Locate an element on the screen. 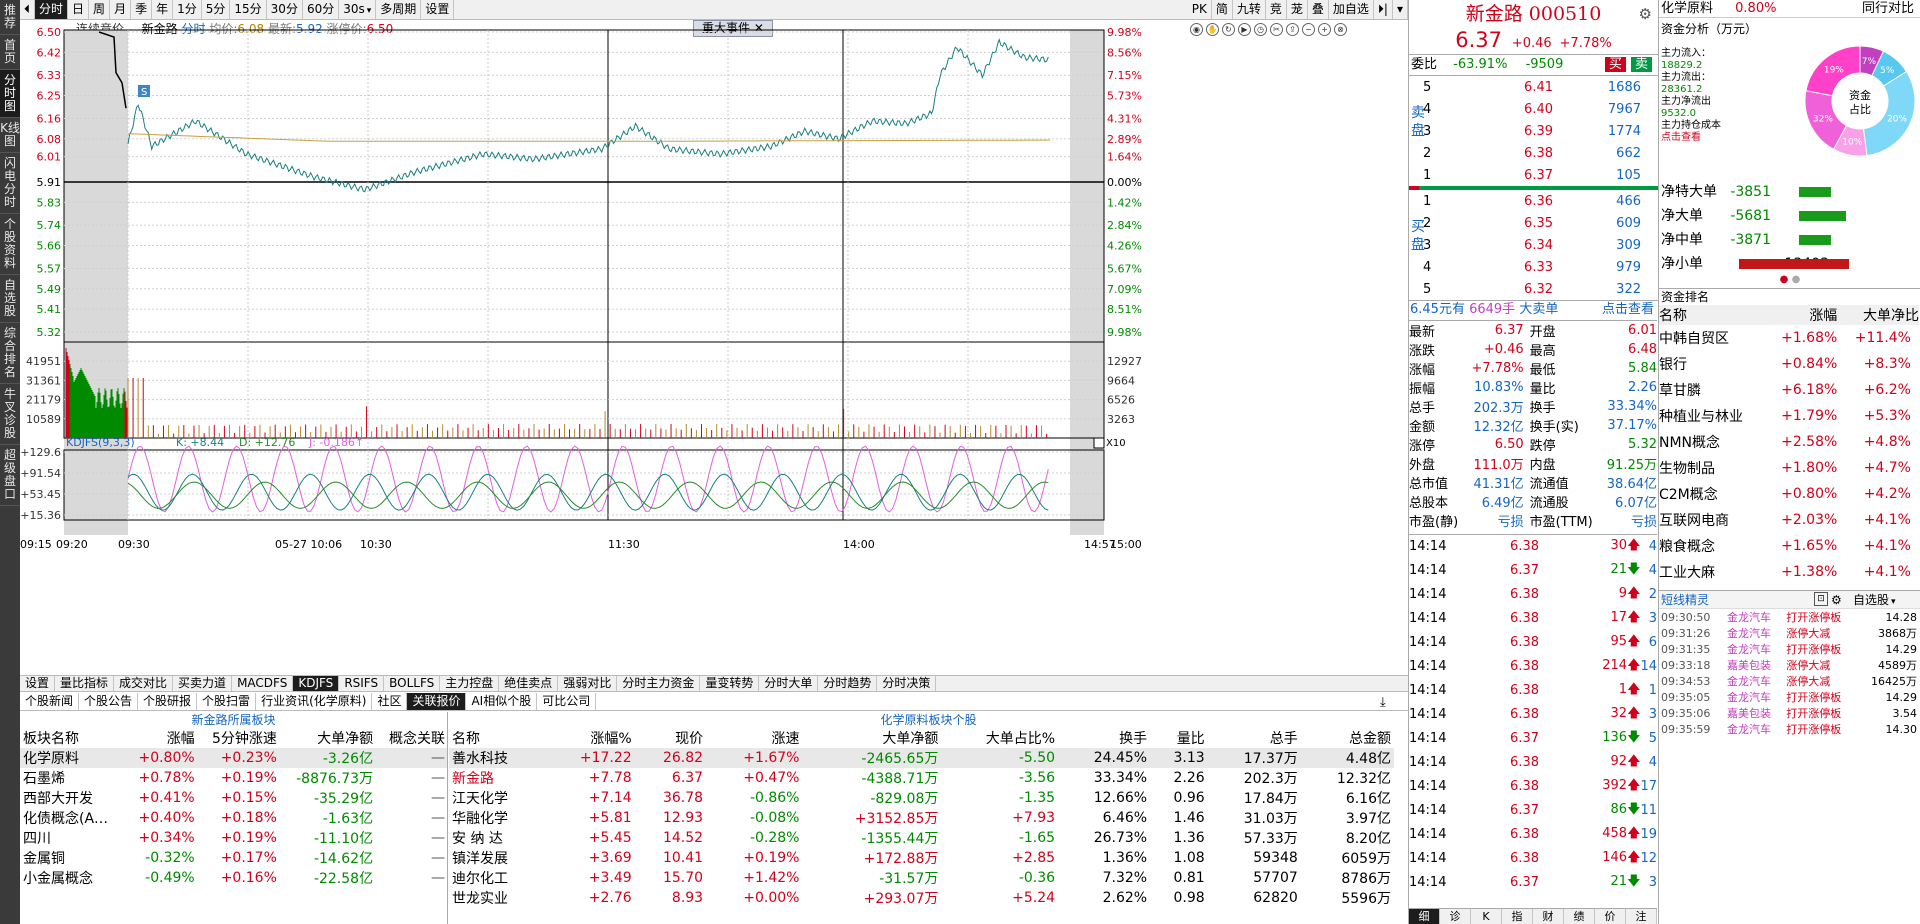  period-tab-4: 季 is located at coordinates (142, 9).